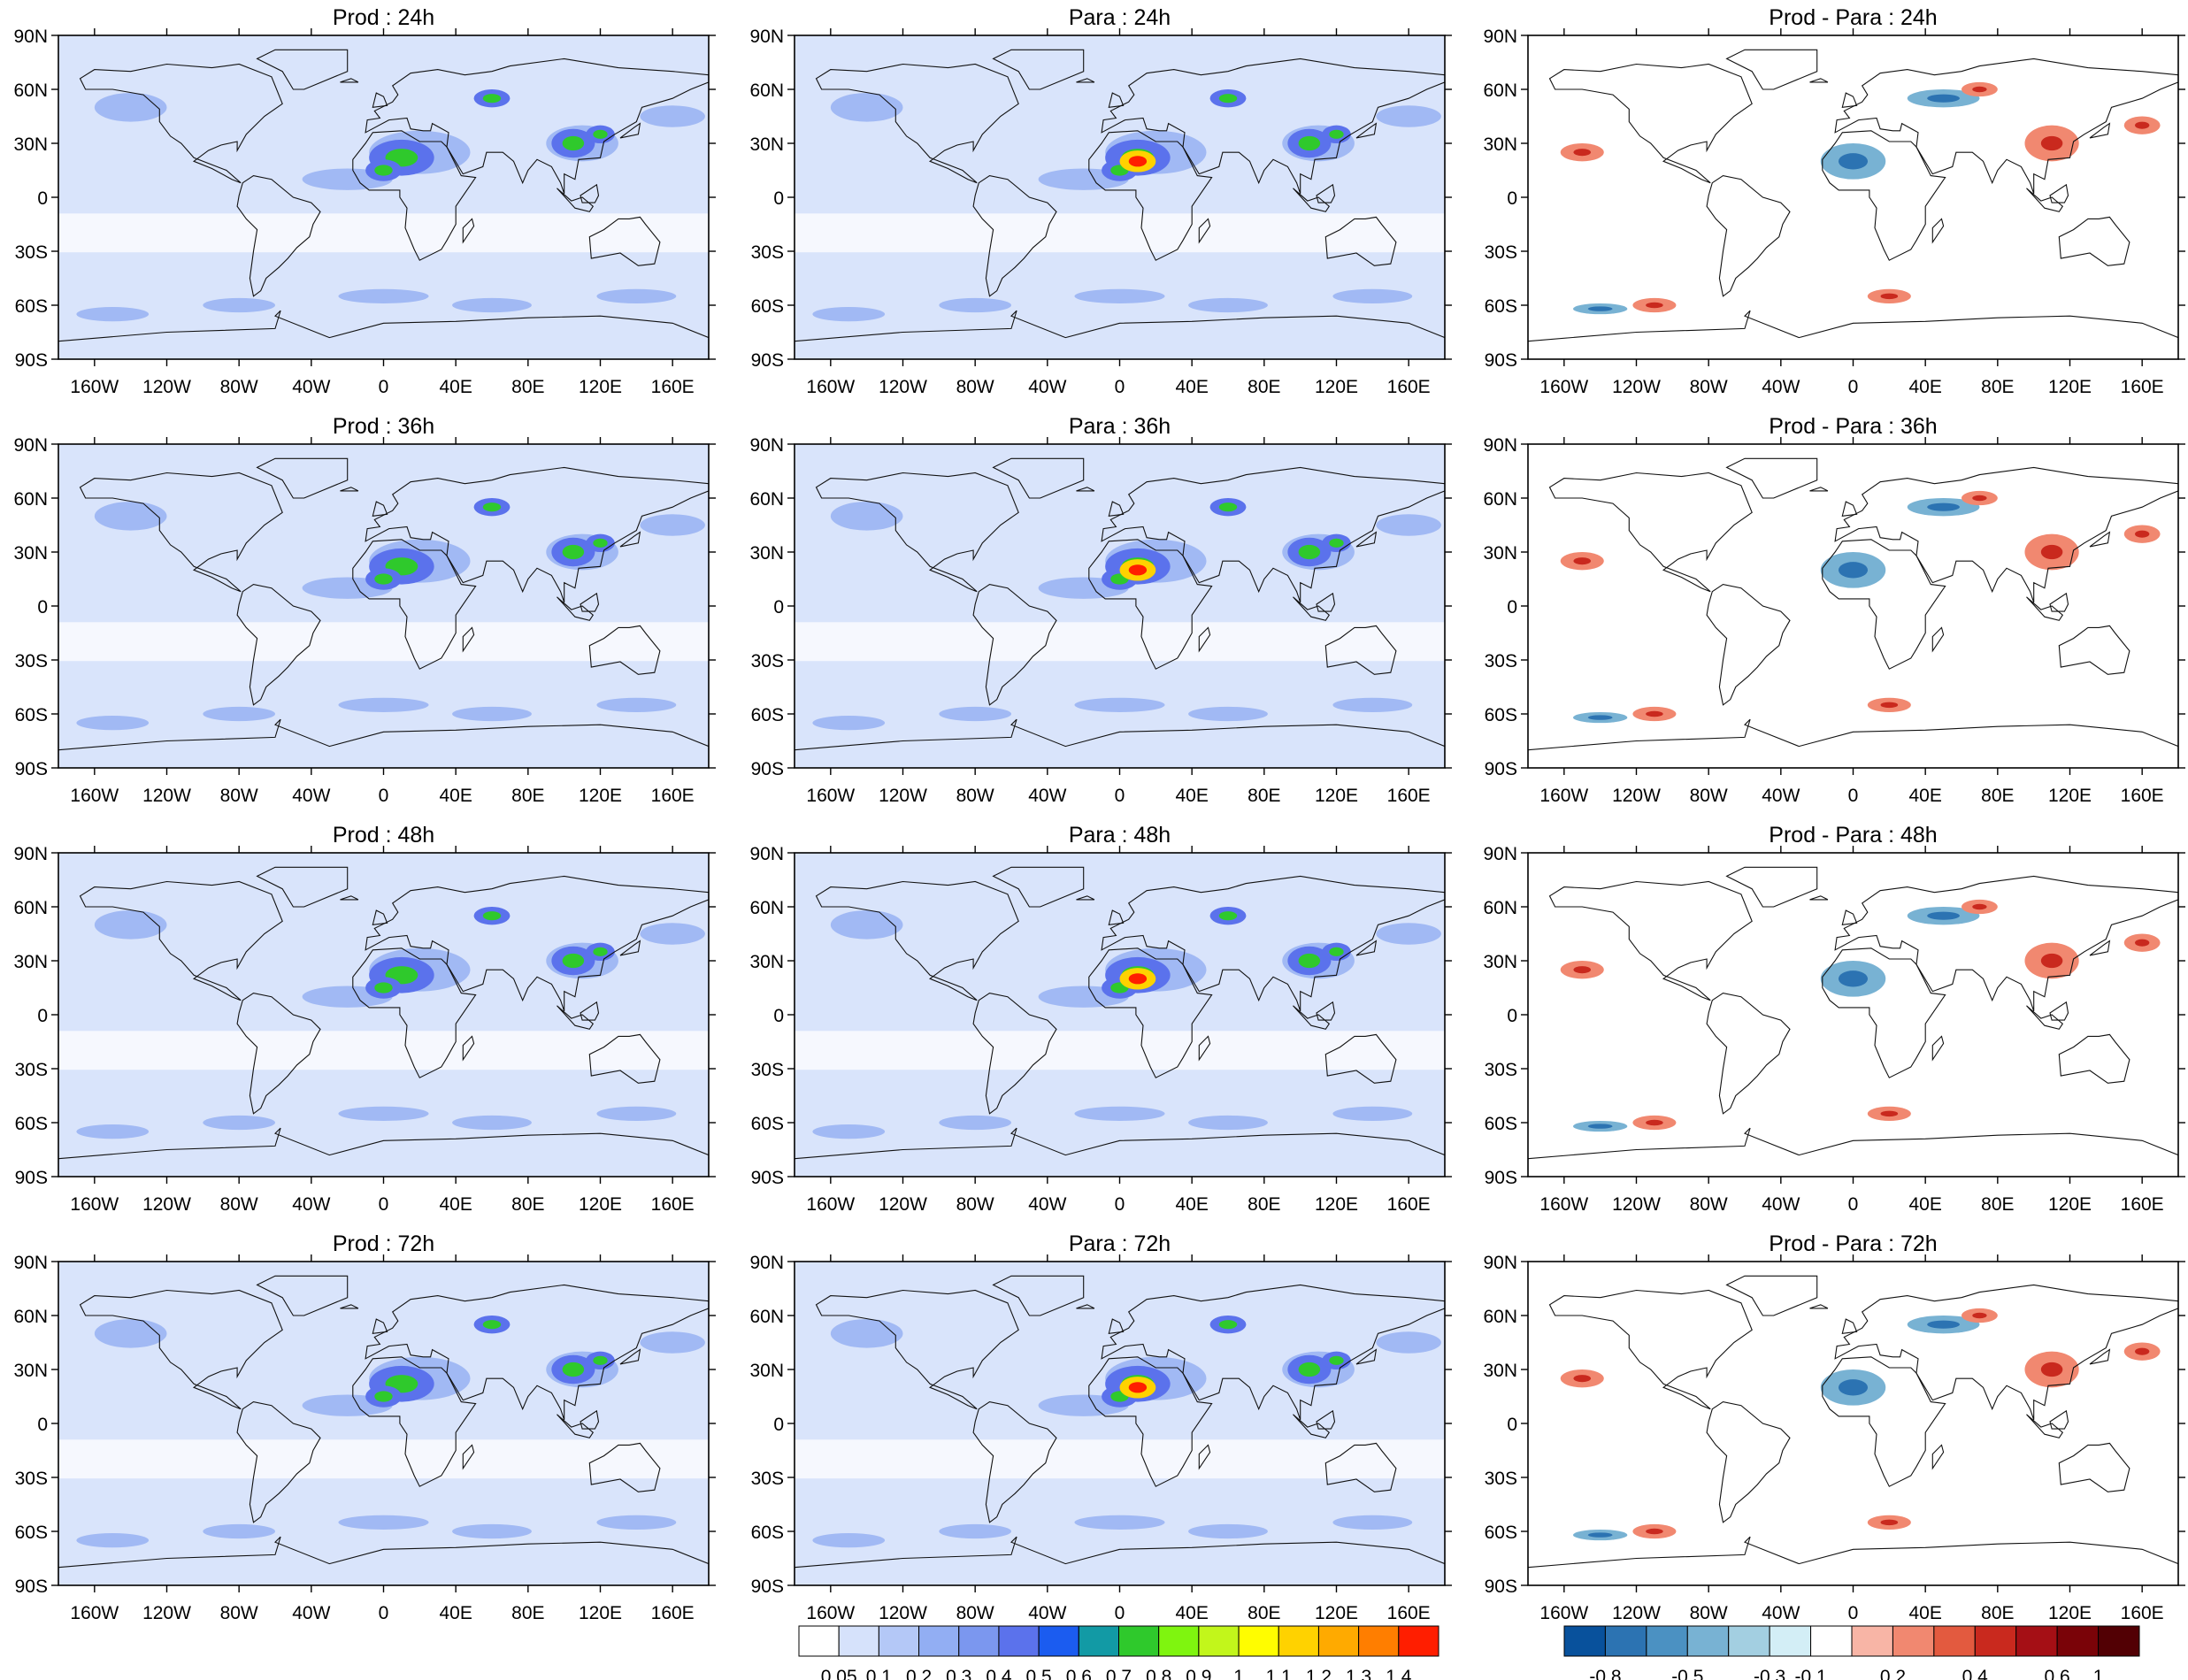 This screenshot has width=2188, height=1680. I want to click on difference-colorbar: -0.8 -0.5 -0.3 -0.1 0.2 0.4 0.6 1, so click(1851, 1652).